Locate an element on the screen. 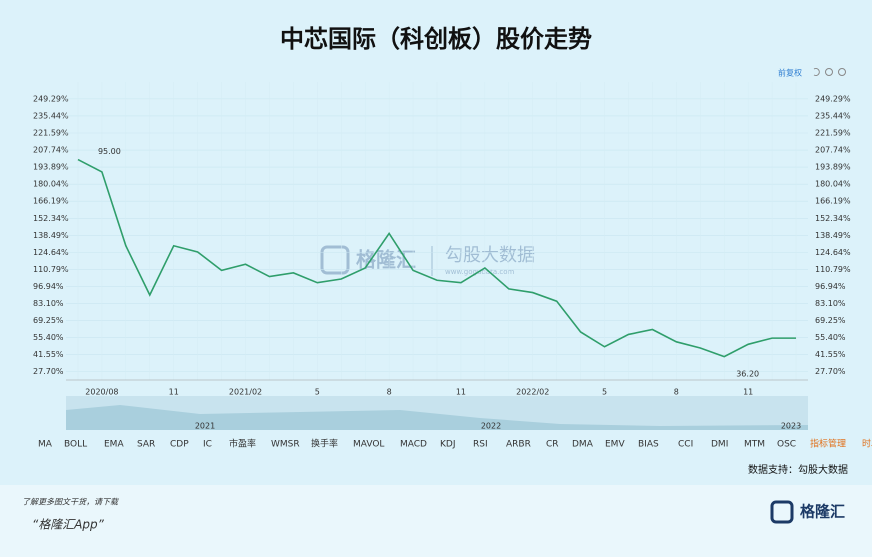 The image size is (872, 557). y-tick-label: 138.49% is located at coordinates (51, 235).